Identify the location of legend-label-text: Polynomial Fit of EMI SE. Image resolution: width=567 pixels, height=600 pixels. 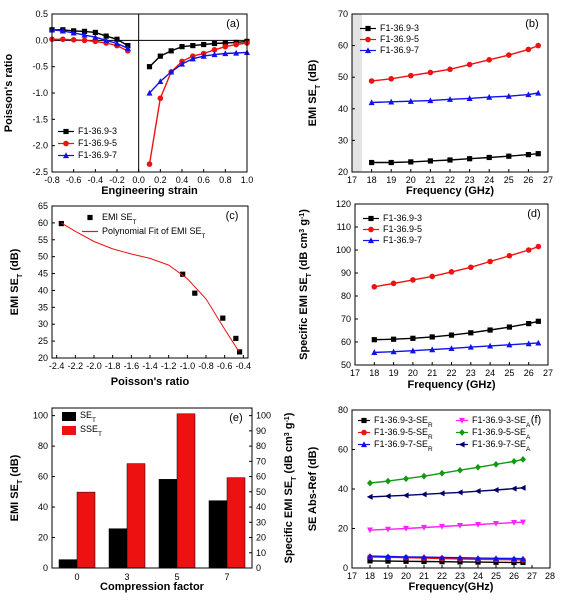
(152, 231).